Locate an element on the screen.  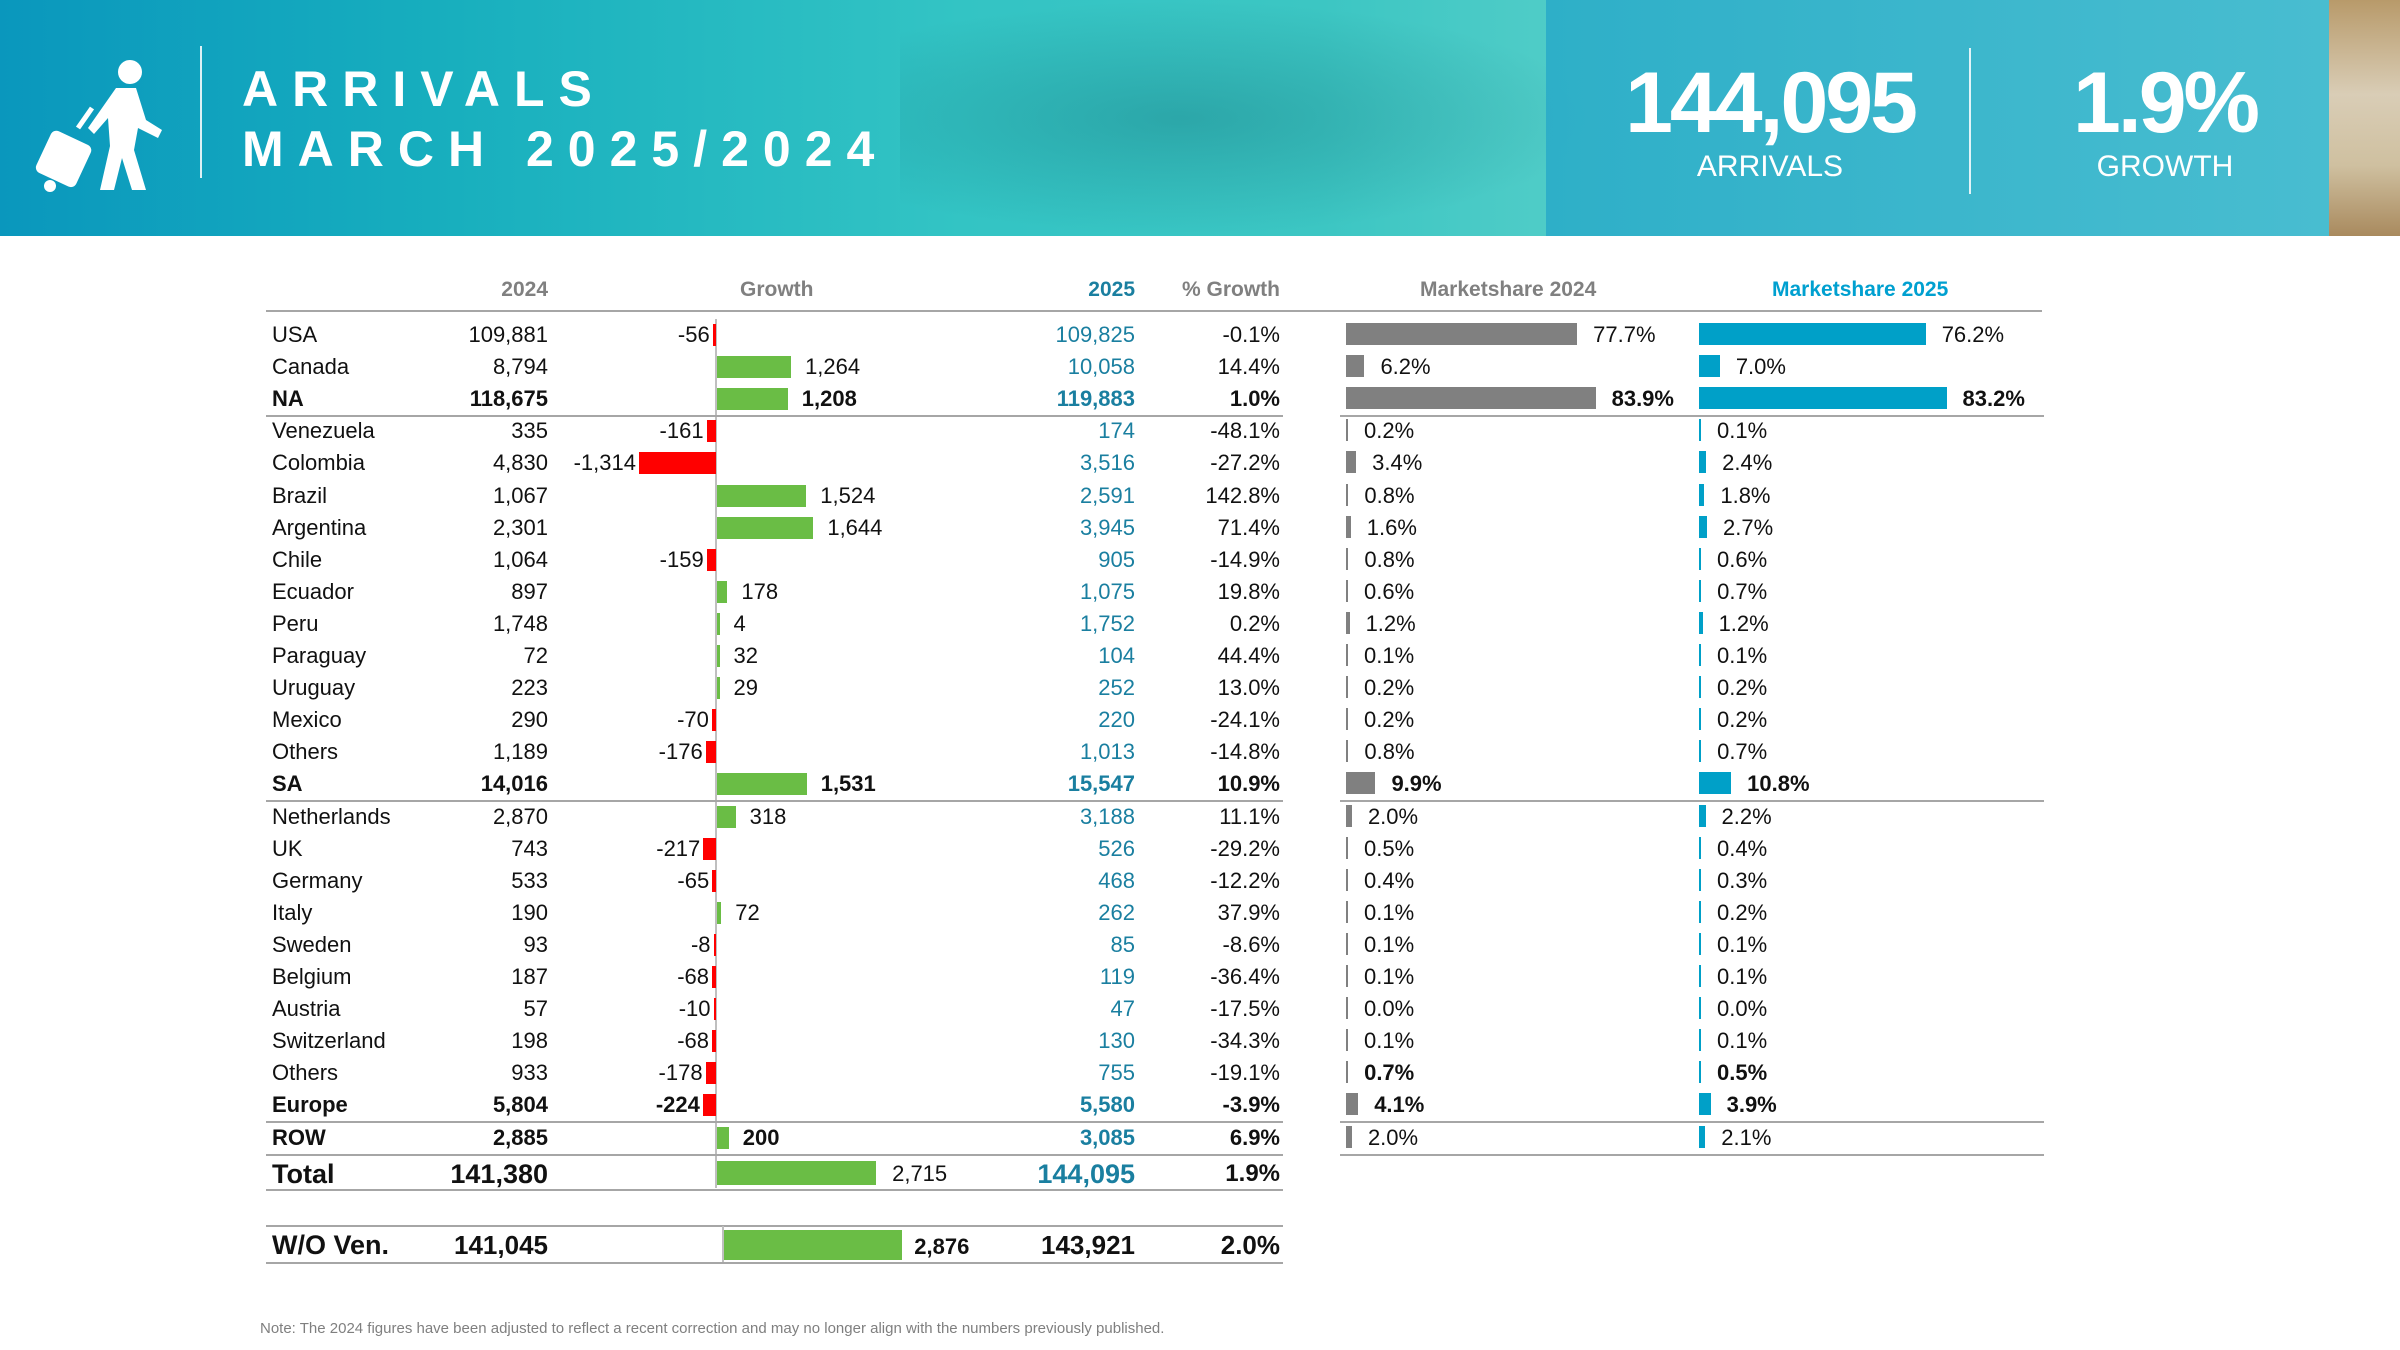
beach-photo is located at coordinates (2364, 118).